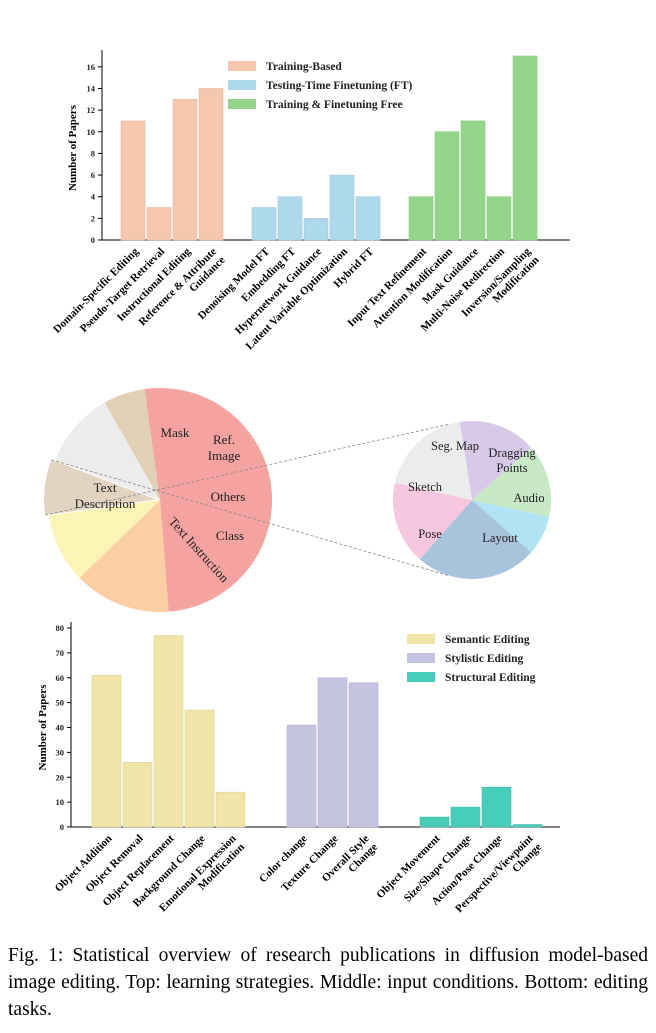 This screenshot has height=1033, width=656. I want to click on legend-label: Semantic Editing, so click(487, 640).